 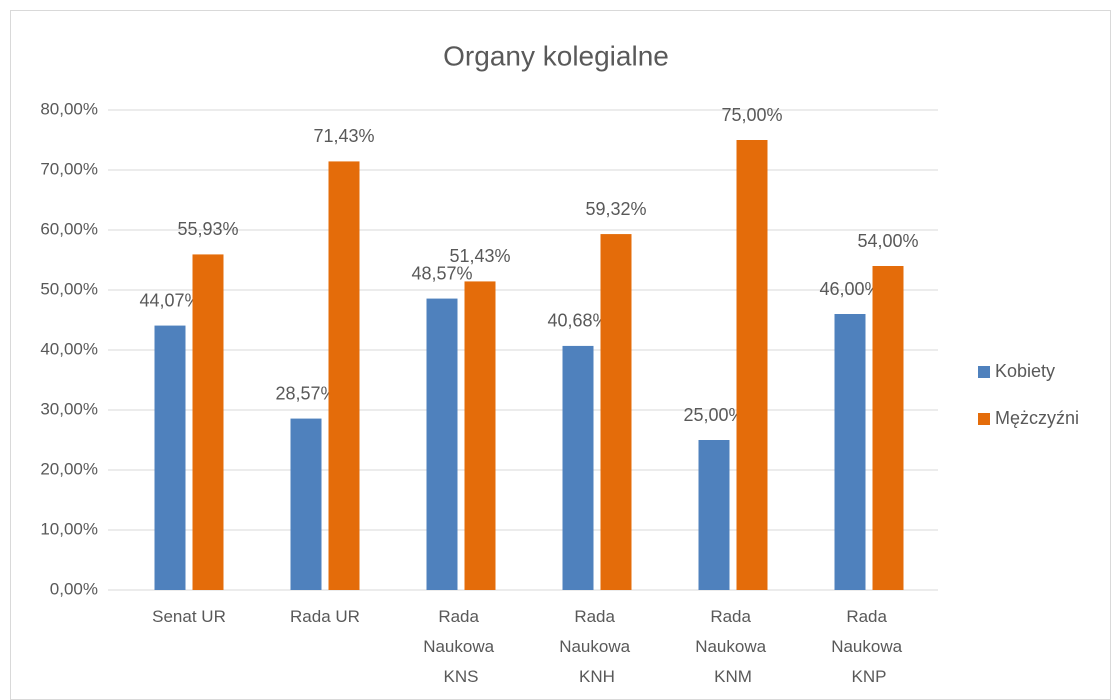 What do you see at coordinates (556, 55) in the screenshot?
I see `chart-title: Organy kolegialne` at bounding box center [556, 55].